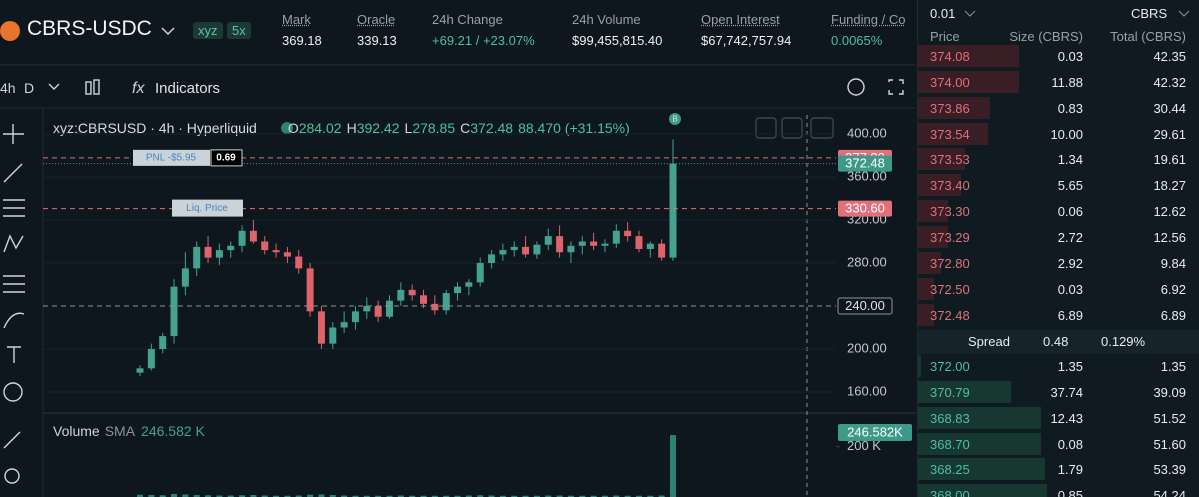 The width and height of the screenshot is (1199, 497). What do you see at coordinates (950, 108) in the screenshot?
I see `book-price: 373.86` at bounding box center [950, 108].